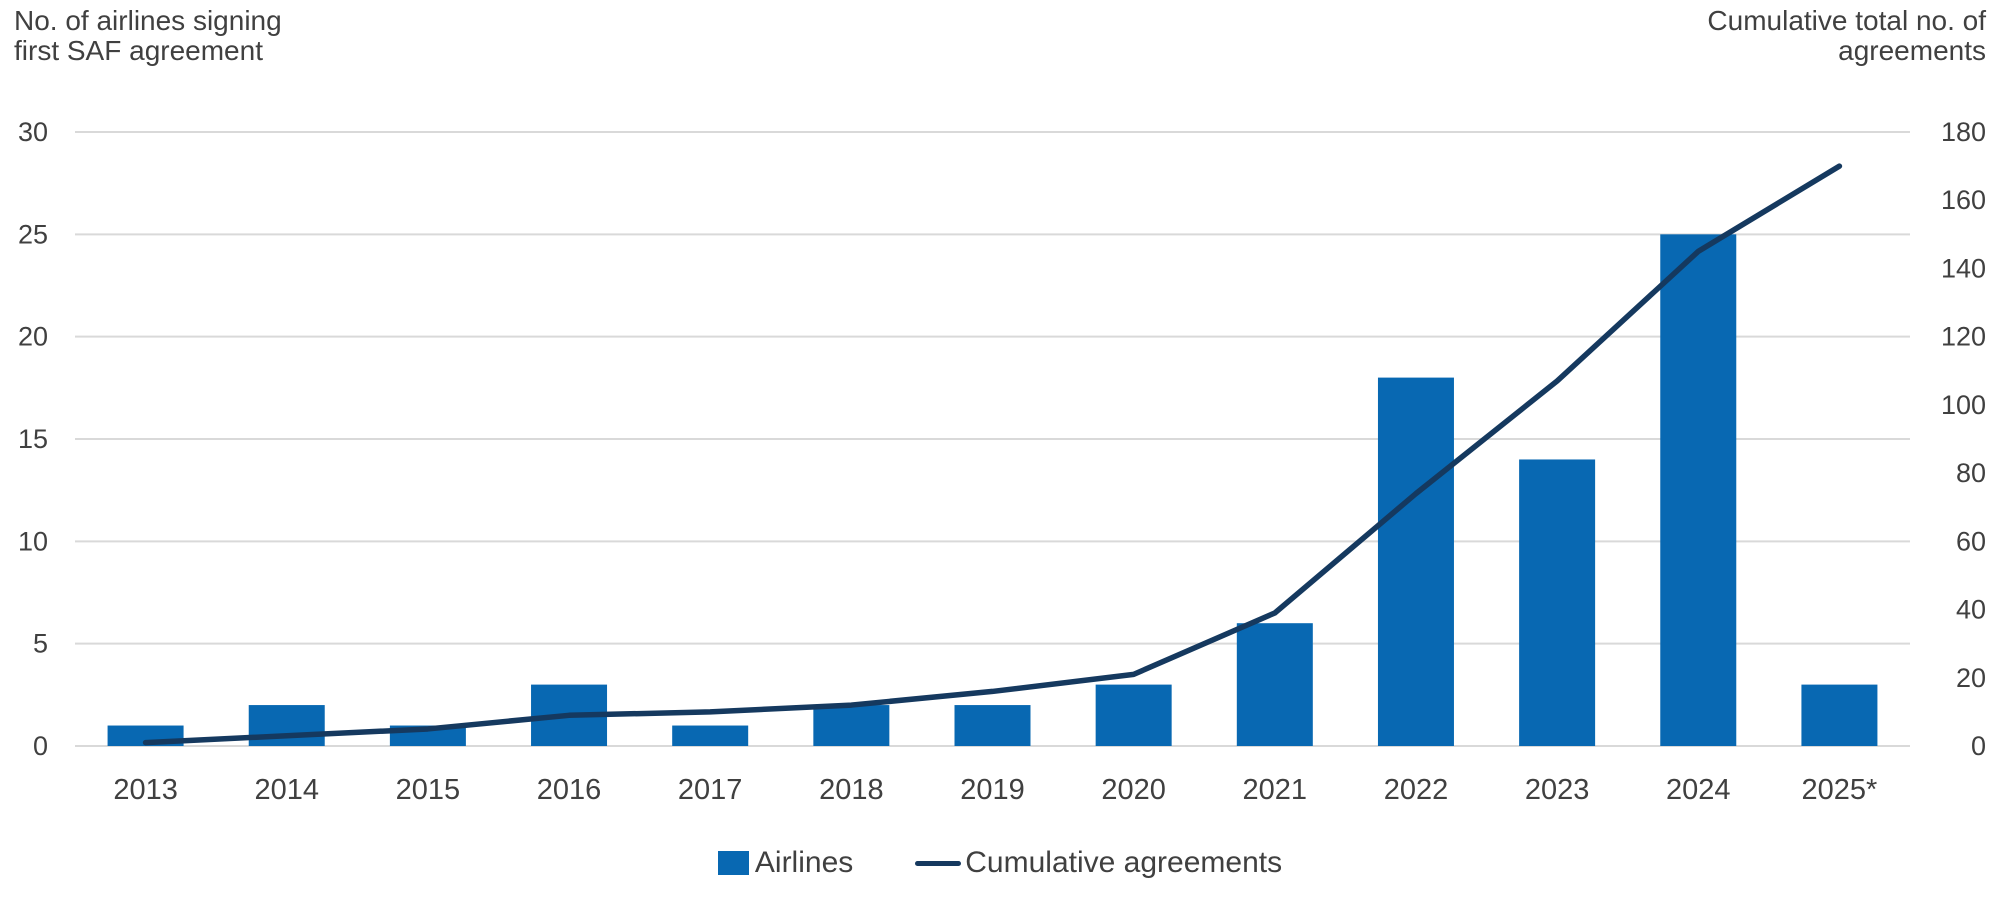  Describe the element at coordinates (1971, 541) in the screenshot. I see `right-axis-tick-60: 60` at that location.